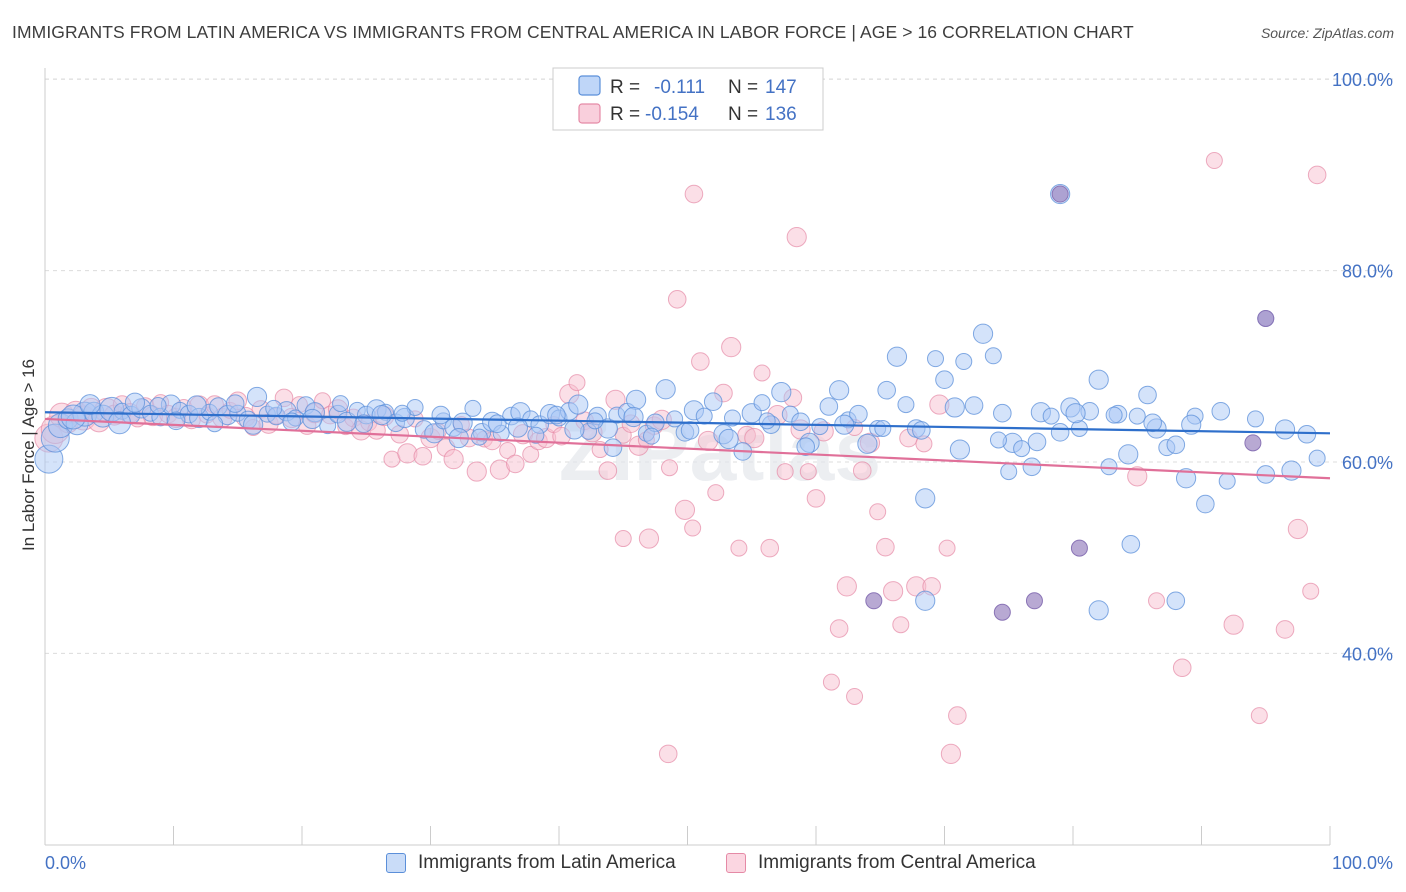 The width and height of the screenshot is (1406, 892). I want to click on legend-item-central-america: Immigrants from Central America, so click(881, 863).